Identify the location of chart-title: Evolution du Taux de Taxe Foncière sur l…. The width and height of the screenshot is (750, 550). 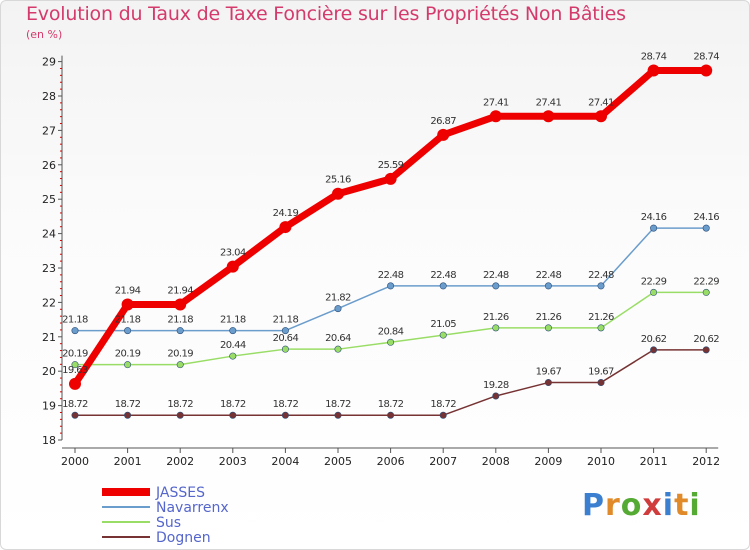
(326, 14).